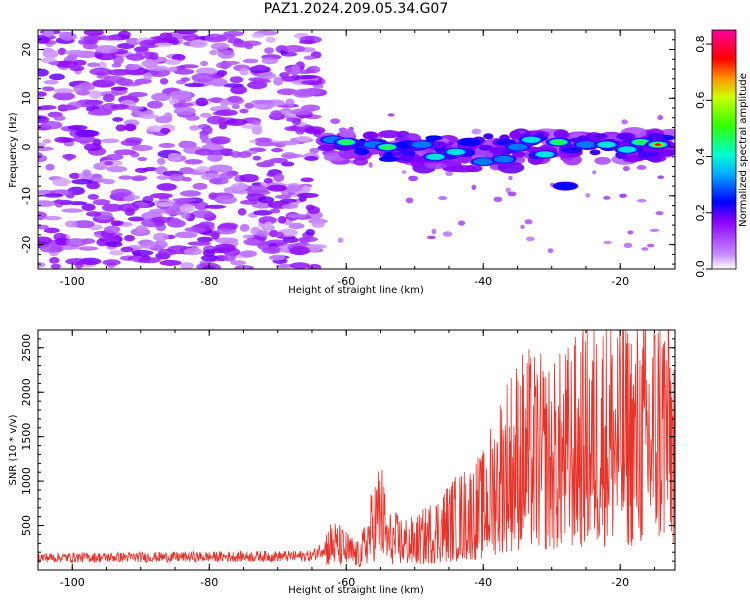 The height and width of the screenshot is (600, 750). What do you see at coordinates (26, 392) in the screenshot?
I see `y-tick-label: 2000` at bounding box center [26, 392].